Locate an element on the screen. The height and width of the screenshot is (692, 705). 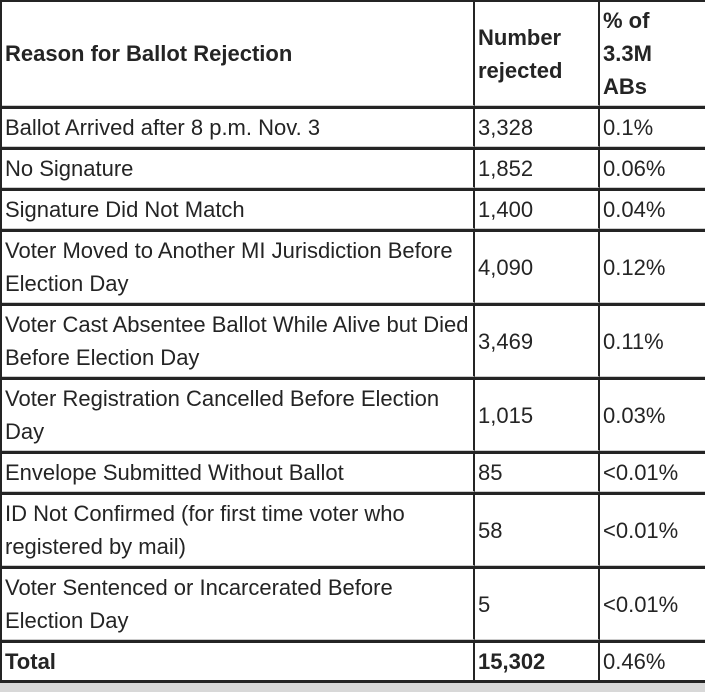
percent-cell: 0.06% is located at coordinates (652, 167).